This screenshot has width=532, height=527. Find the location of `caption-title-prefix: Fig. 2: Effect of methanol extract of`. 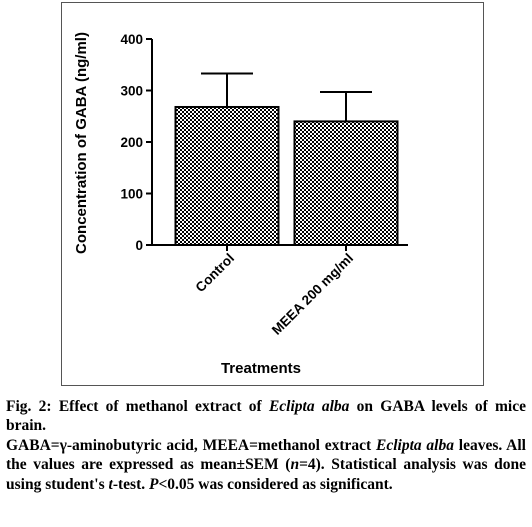

caption-title-prefix: Fig. 2: Effect of methanol extract of is located at coordinates (137, 406).